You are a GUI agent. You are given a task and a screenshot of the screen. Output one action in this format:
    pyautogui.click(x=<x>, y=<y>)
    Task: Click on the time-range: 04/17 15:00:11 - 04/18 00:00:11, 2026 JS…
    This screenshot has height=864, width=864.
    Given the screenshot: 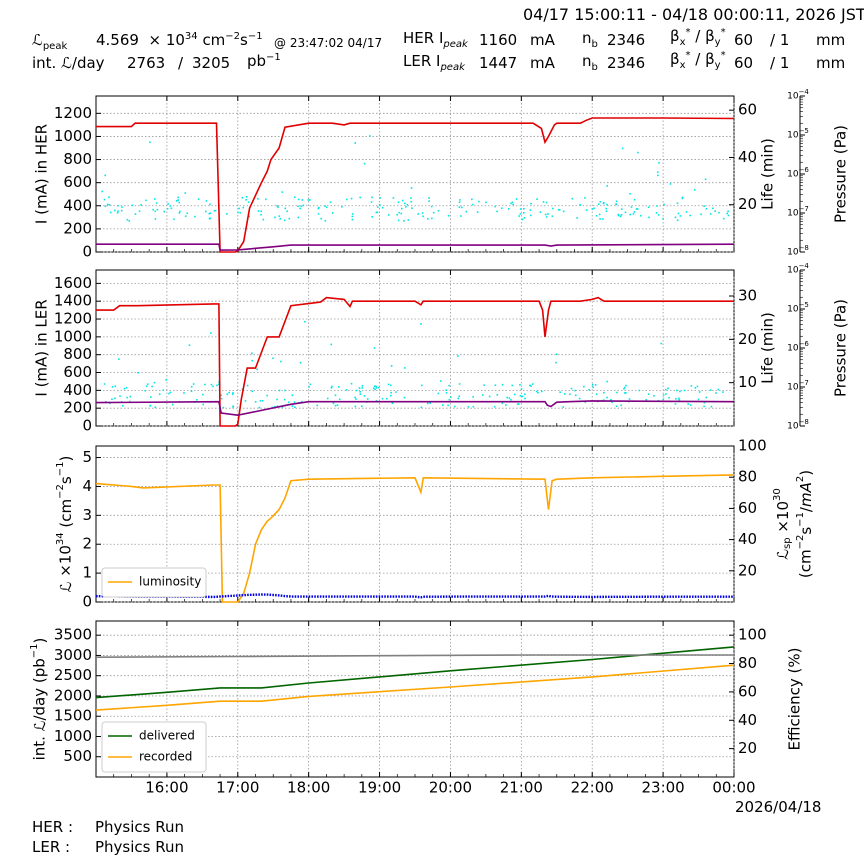 What is the action you would take?
    pyautogui.click(x=693, y=14)
    